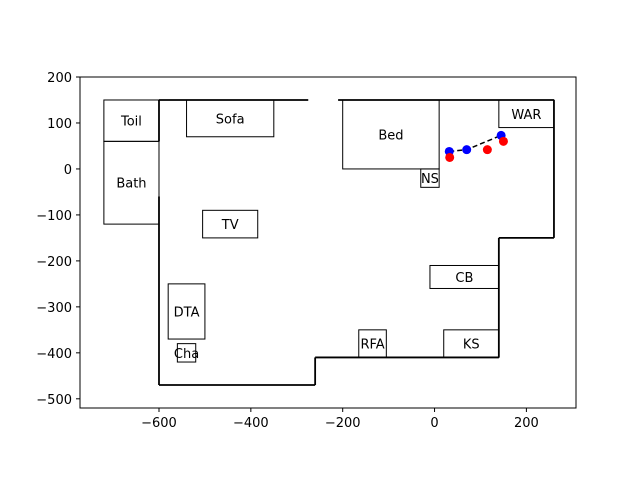  What do you see at coordinates (526, 423) in the screenshot?
I see `x-tick-label: 200` at bounding box center [526, 423].